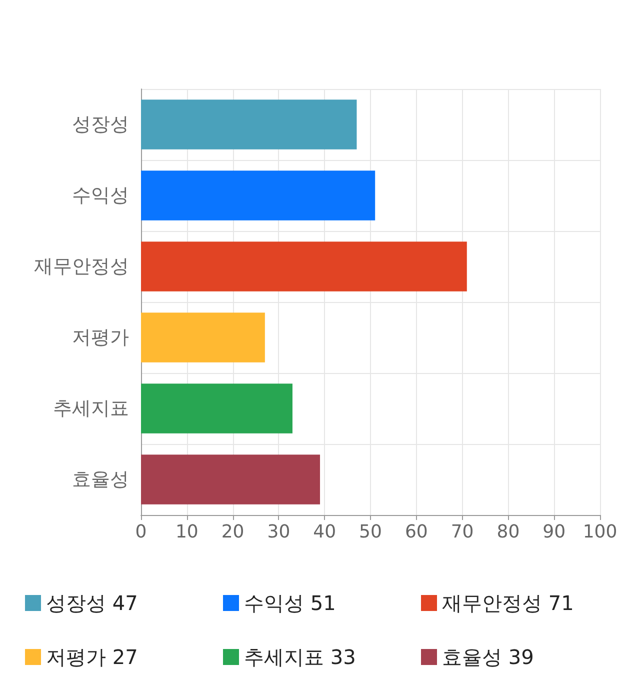  What do you see at coordinates (92, 657) in the screenshot?
I see `legend-label: 저평가 27` at bounding box center [92, 657].